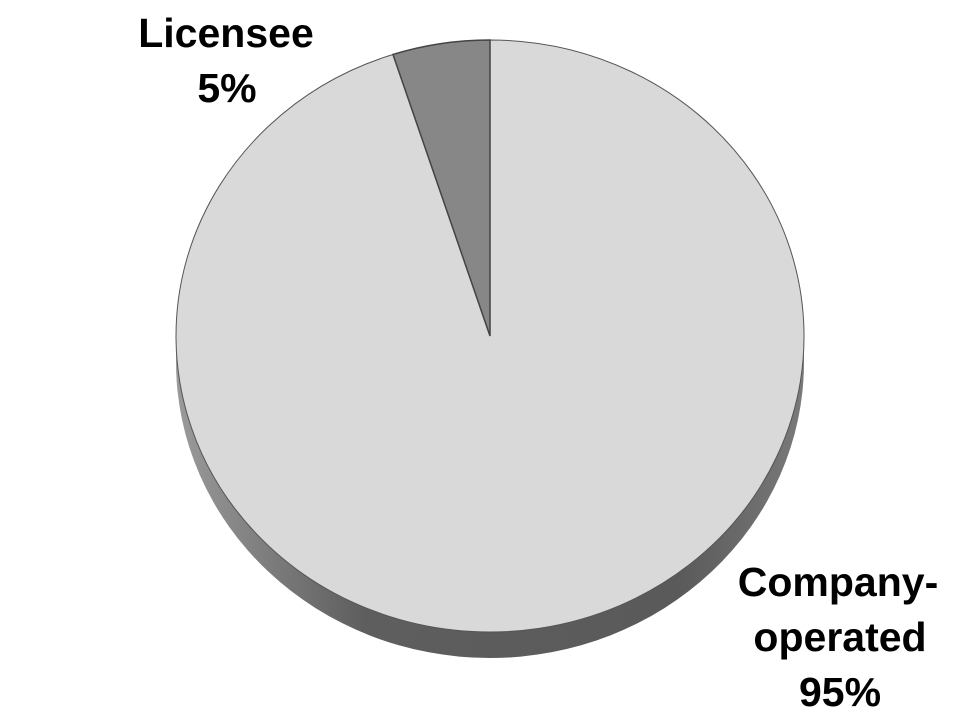 Image resolution: width=960 pixels, height=720 pixels. Describe the element at coordinates (839, 637) in the screenshot. I see `label-company-operated-line2: operated` at that location.